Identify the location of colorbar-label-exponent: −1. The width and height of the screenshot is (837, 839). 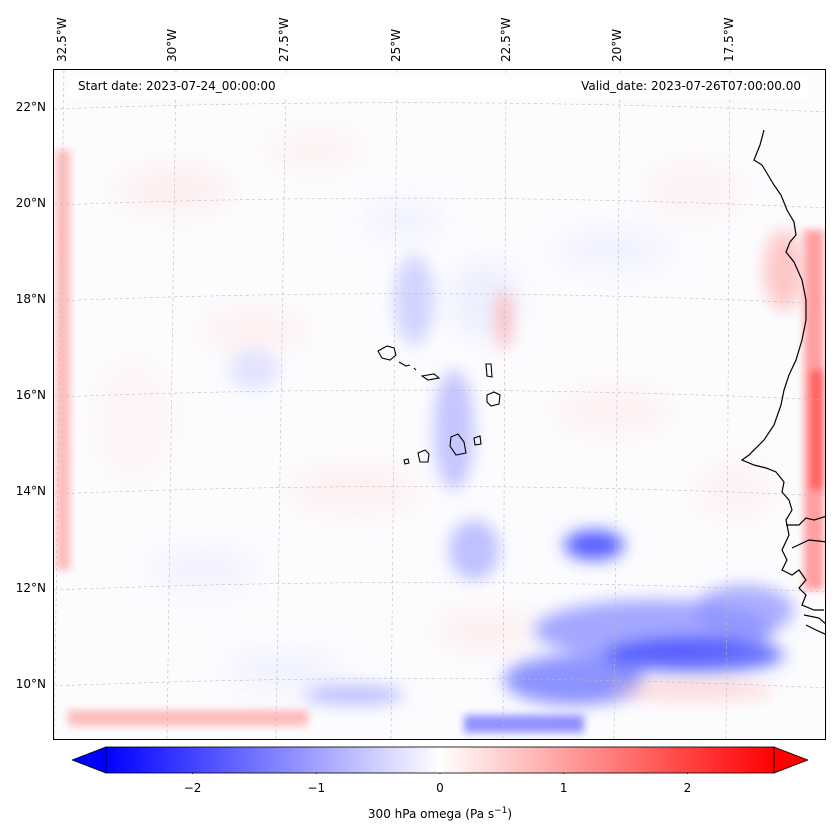
(501, 811).